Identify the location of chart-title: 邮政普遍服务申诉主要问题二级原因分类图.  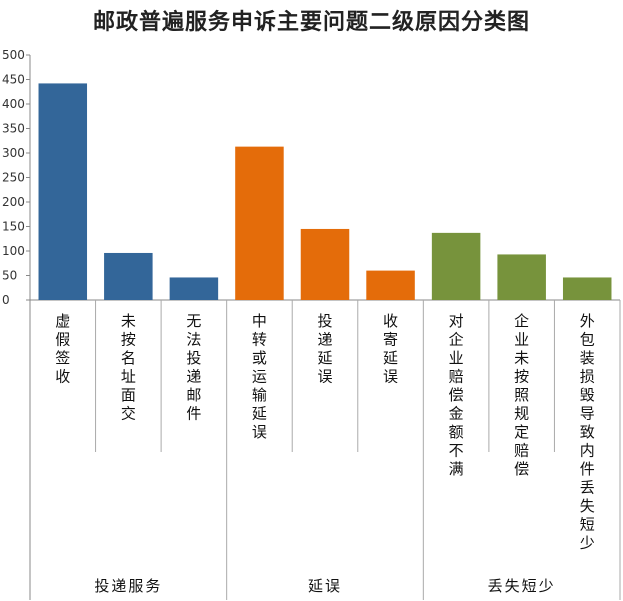
(311, 22).